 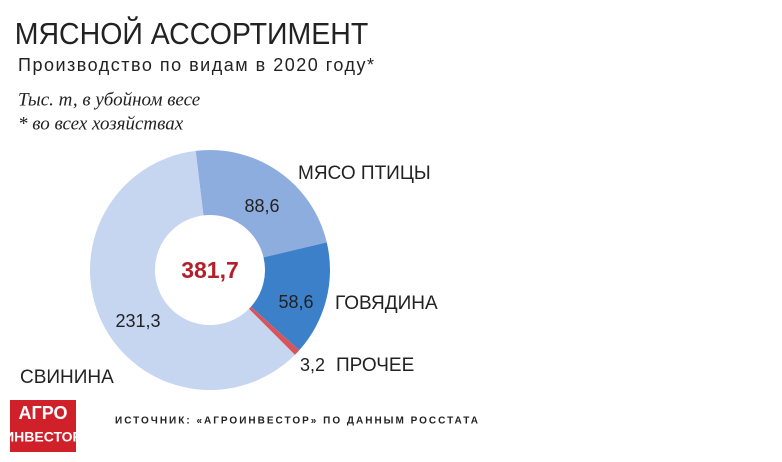 I want to click on unit-note: Тыс. т, в убойном весе, so click(x=109, y=99).